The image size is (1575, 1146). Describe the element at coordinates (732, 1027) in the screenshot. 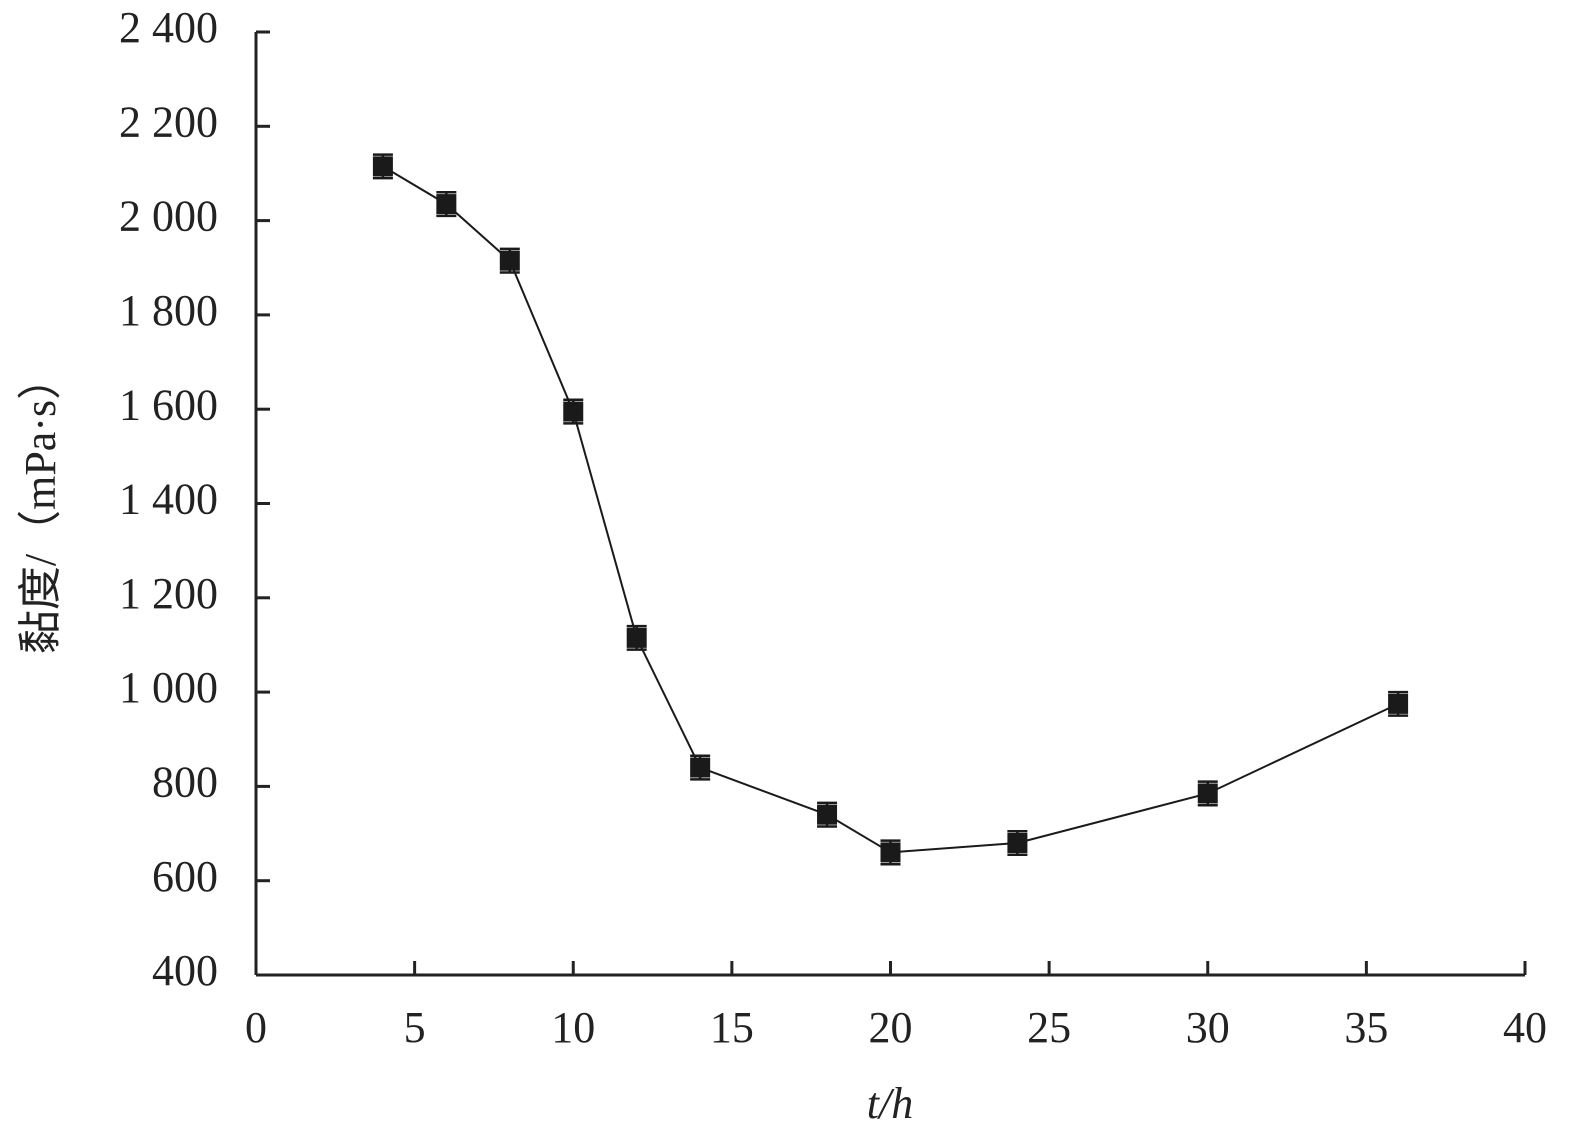

I see `x-tick-label: 15` at that location.